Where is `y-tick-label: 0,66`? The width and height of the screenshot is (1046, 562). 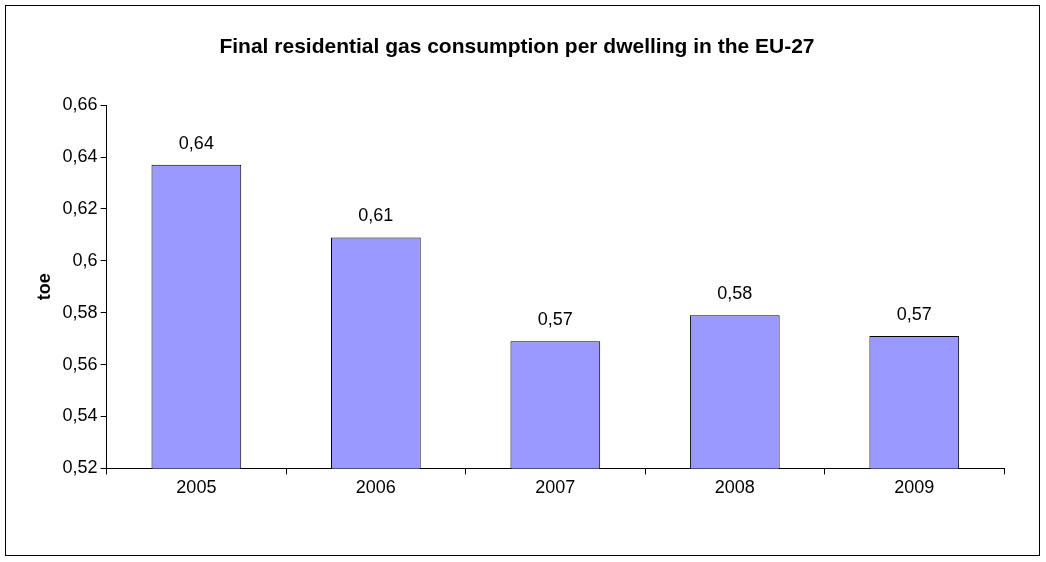 y-tick-label: 0,66 is located at coordinates (80, 104).